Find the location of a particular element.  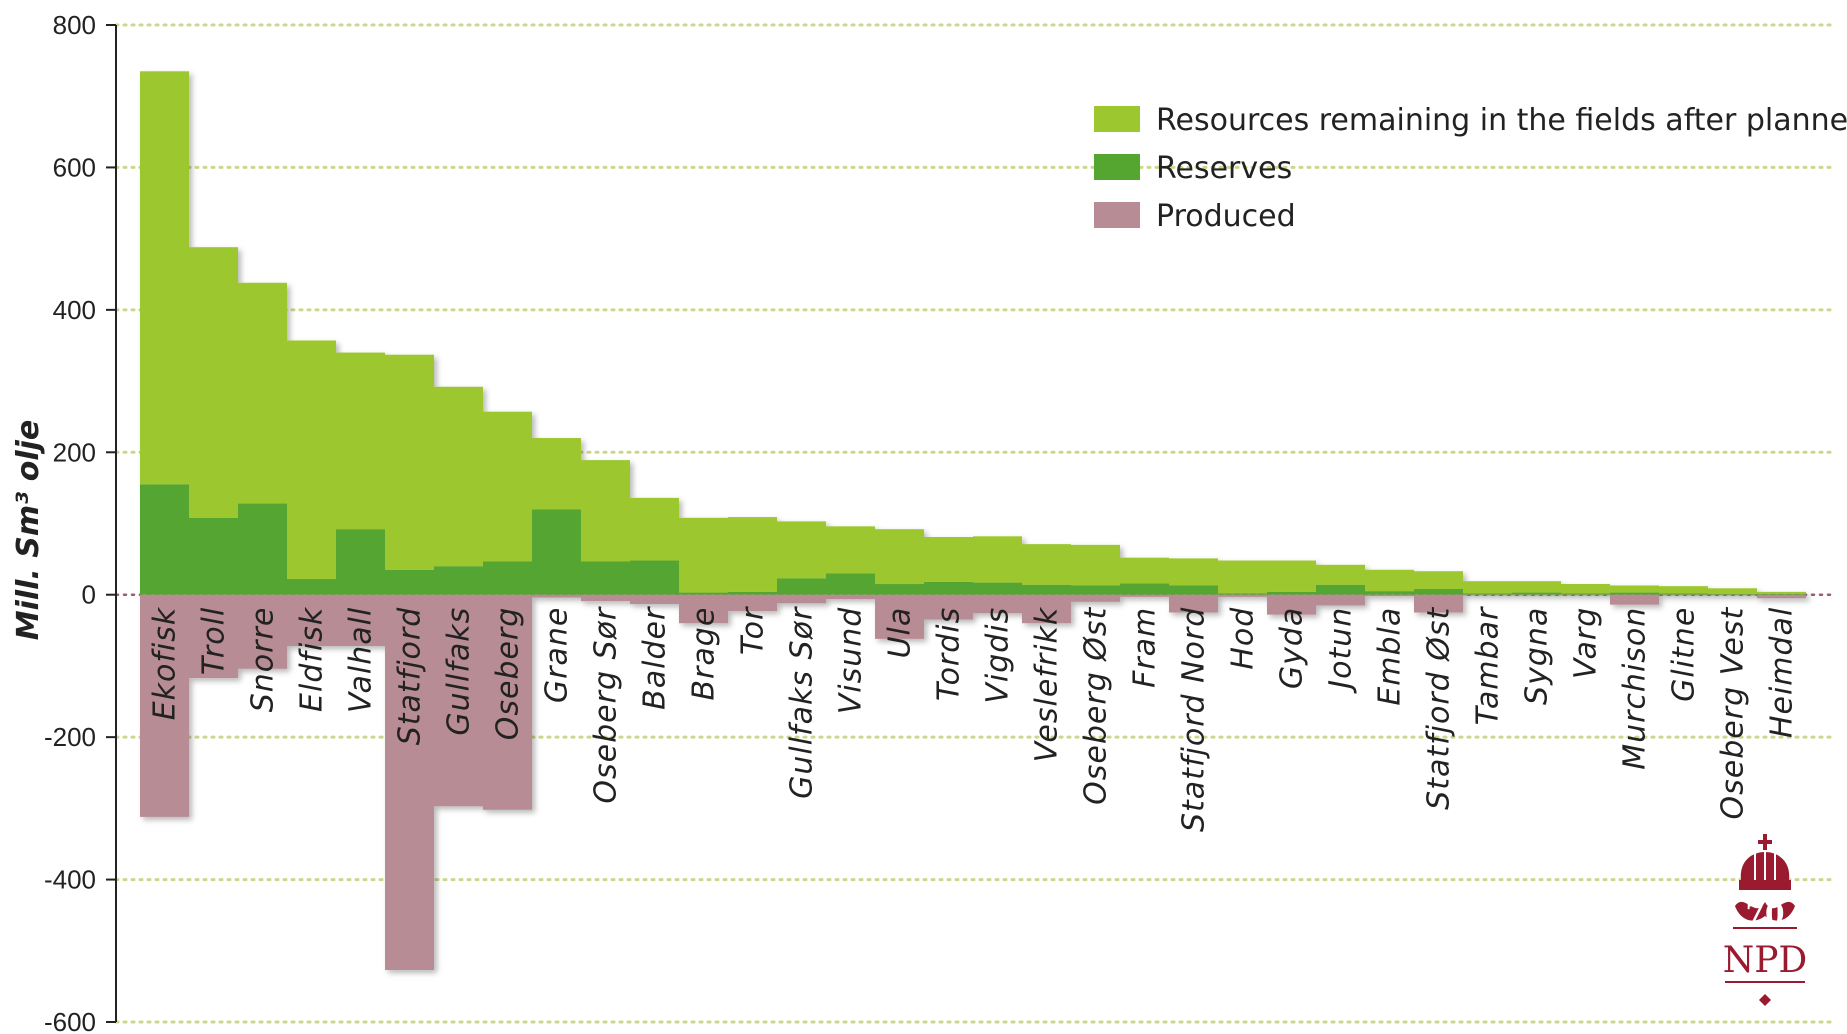

category-label: Oseberg Øst is located at coordinates (1096, 705).